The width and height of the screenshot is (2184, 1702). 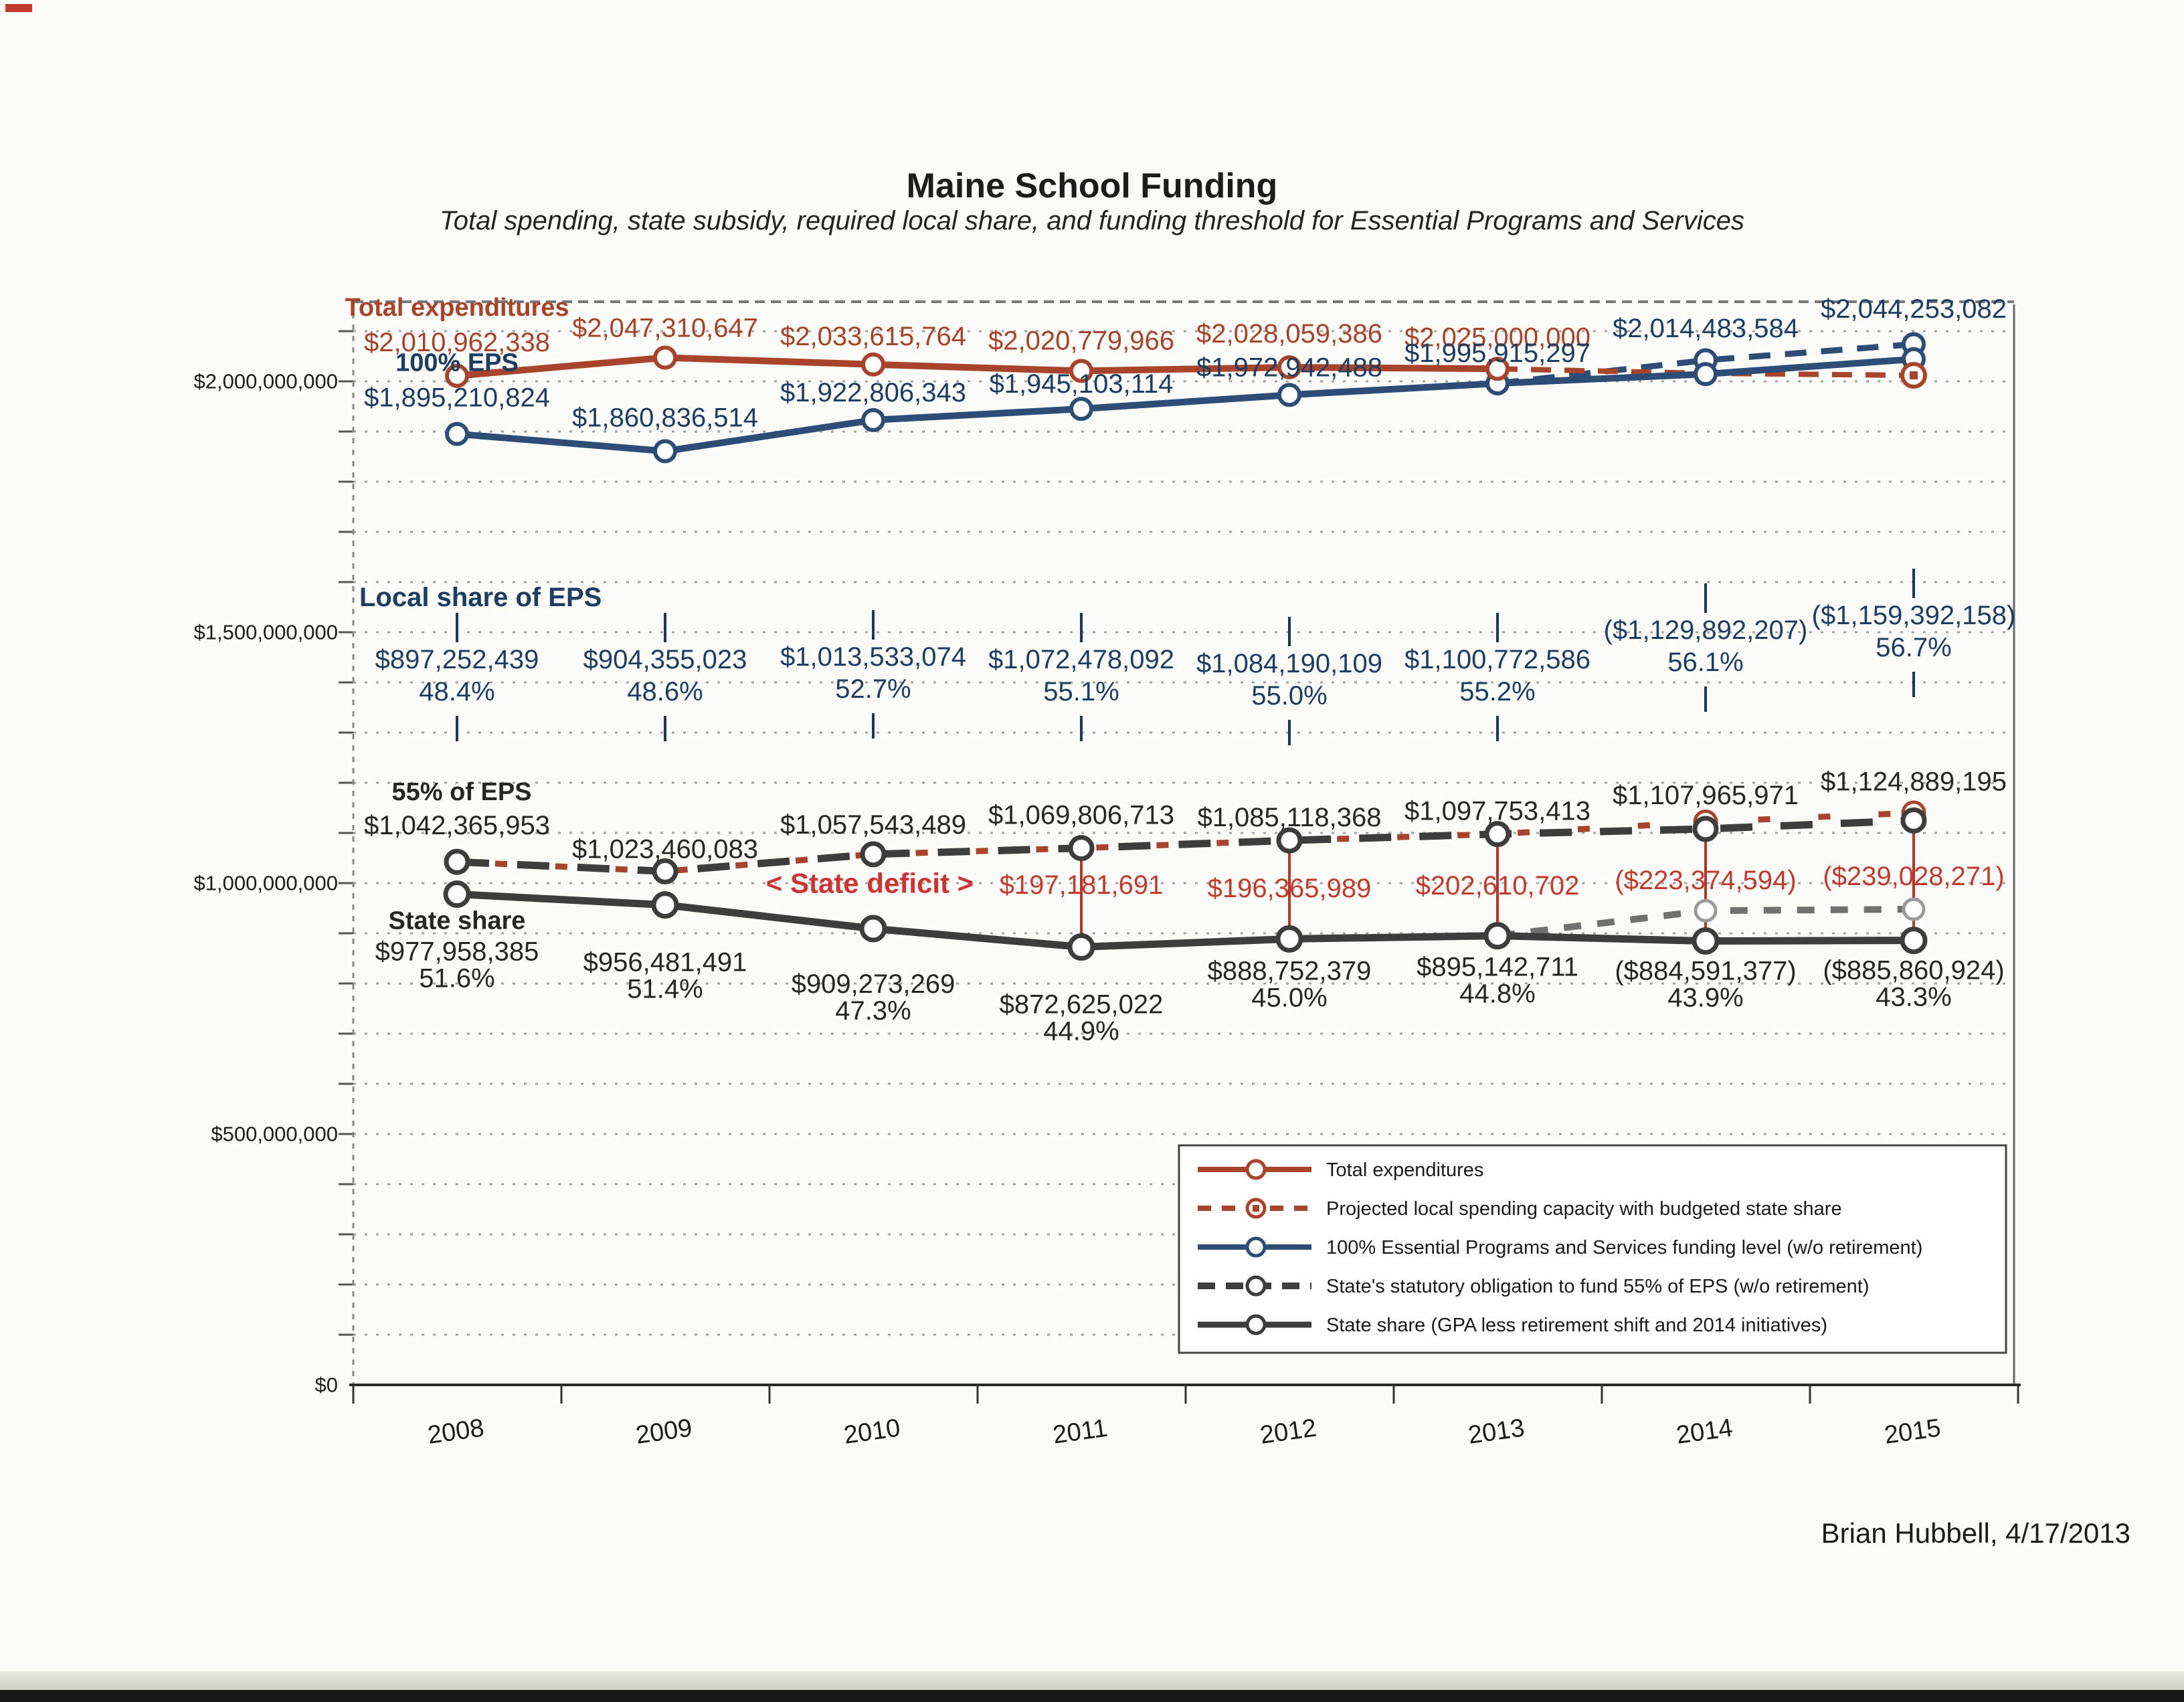 I want to click on eps_55-point-label: $1,085,118,368, so click(x=1289, y=817).